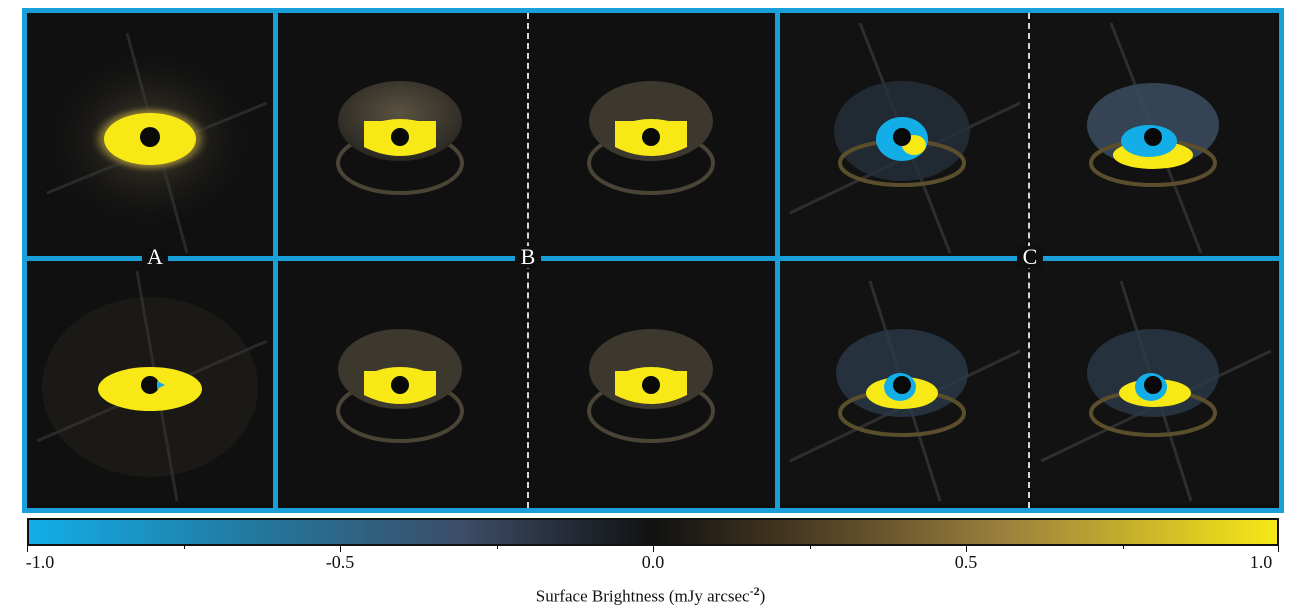 The width and height of the screenshot is (1301, 608). I want to click on colorbar-label-close: ), so click(763, 596).